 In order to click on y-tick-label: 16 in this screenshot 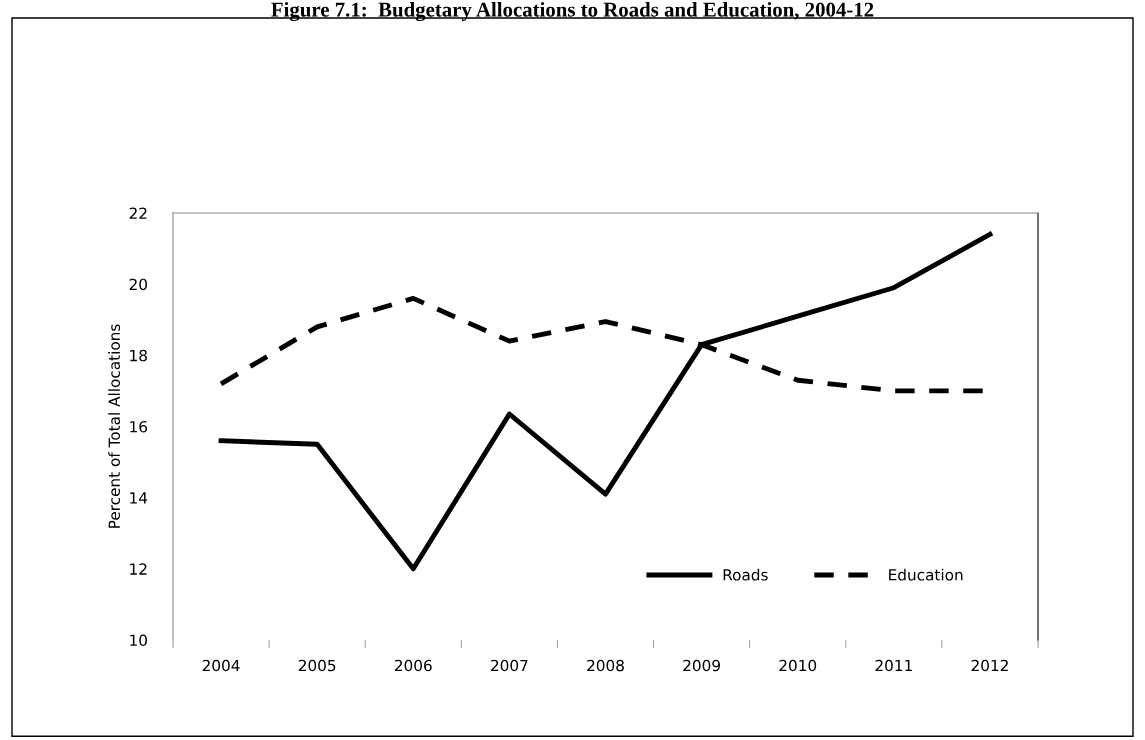, I will do `click(139, 426)`.